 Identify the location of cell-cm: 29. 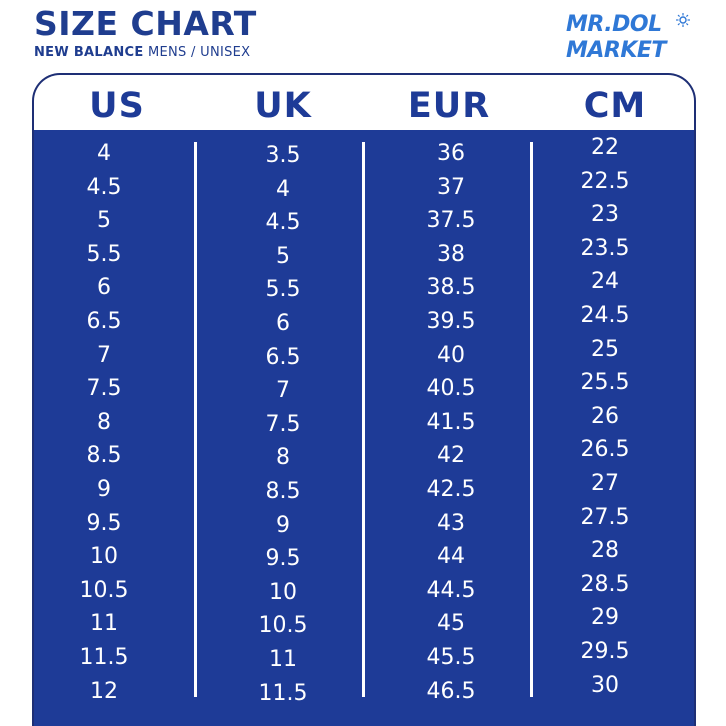
(605, 618).